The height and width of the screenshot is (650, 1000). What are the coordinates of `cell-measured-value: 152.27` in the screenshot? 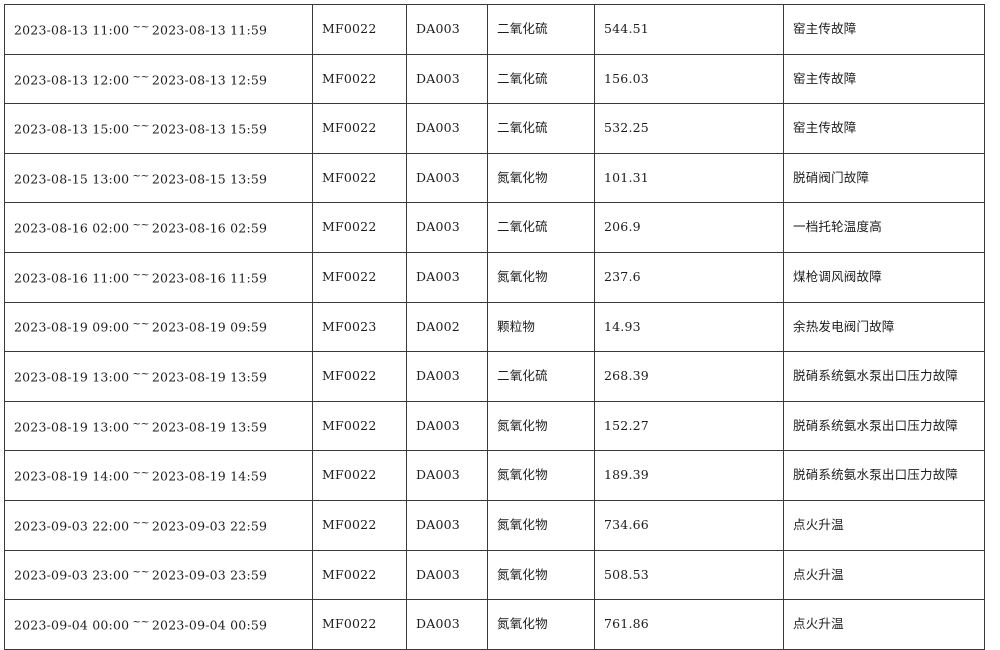 It's located at (689, 426).